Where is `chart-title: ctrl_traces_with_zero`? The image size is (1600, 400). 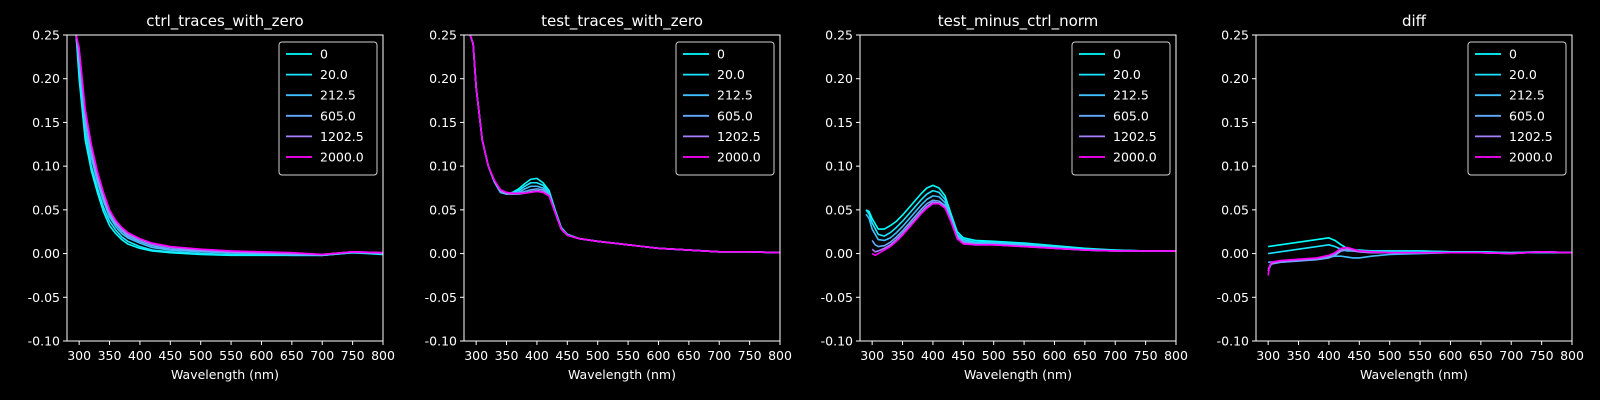
chart-title: ctrl_traces_with_zero is located at coordinates (224, 21).